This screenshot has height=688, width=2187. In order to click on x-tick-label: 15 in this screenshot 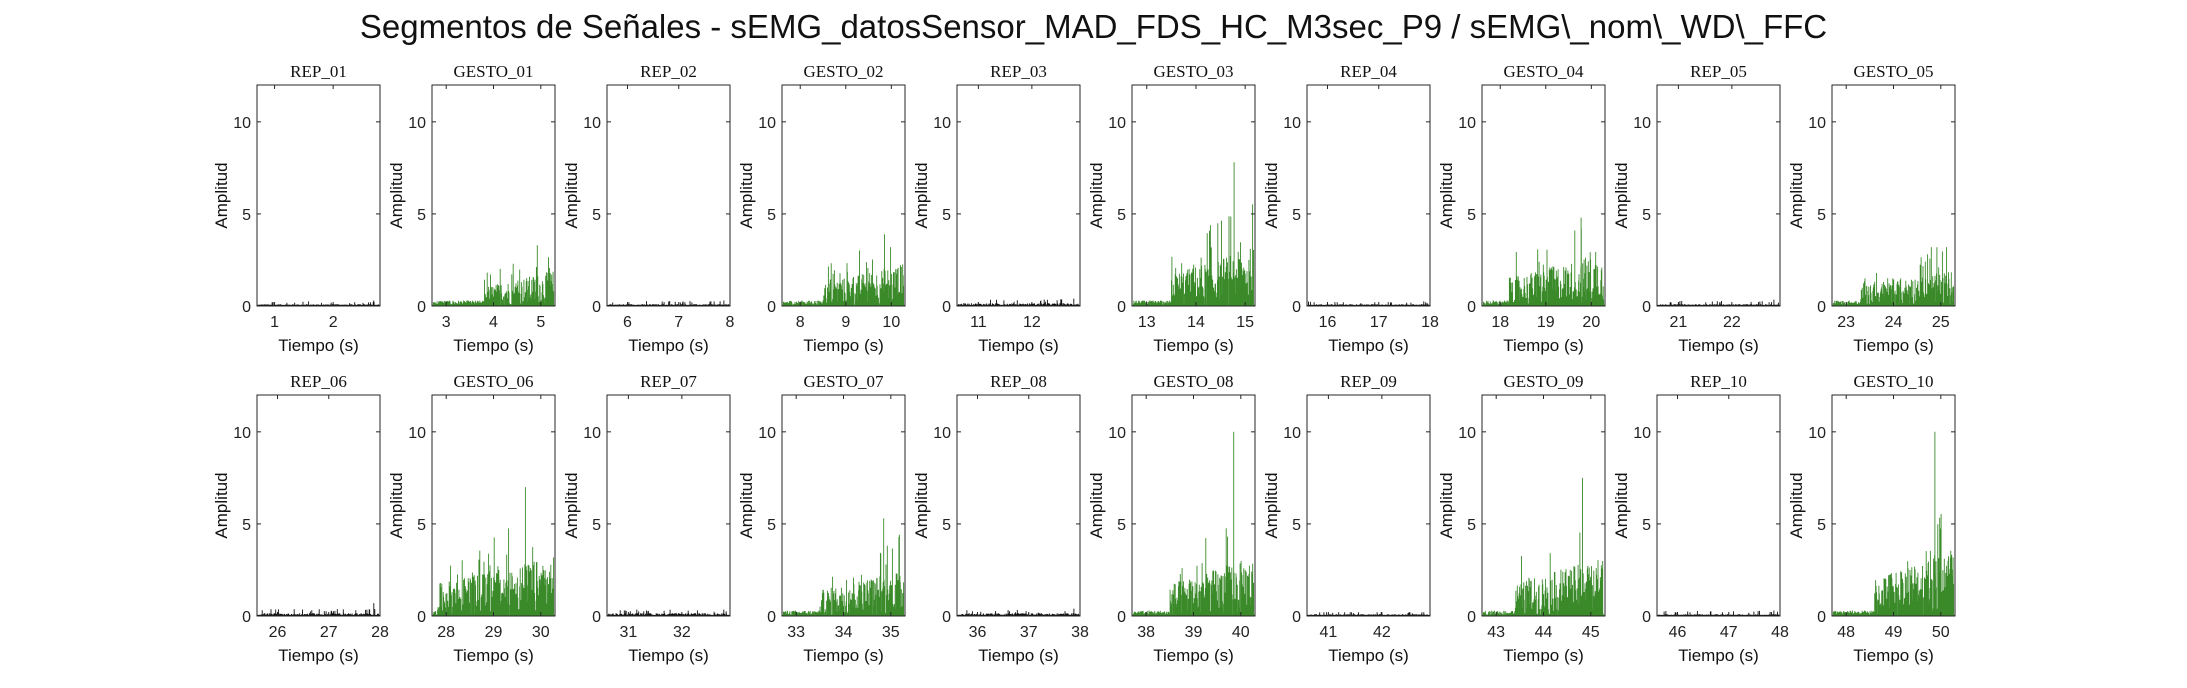, I will do `click(1245, 322)`.